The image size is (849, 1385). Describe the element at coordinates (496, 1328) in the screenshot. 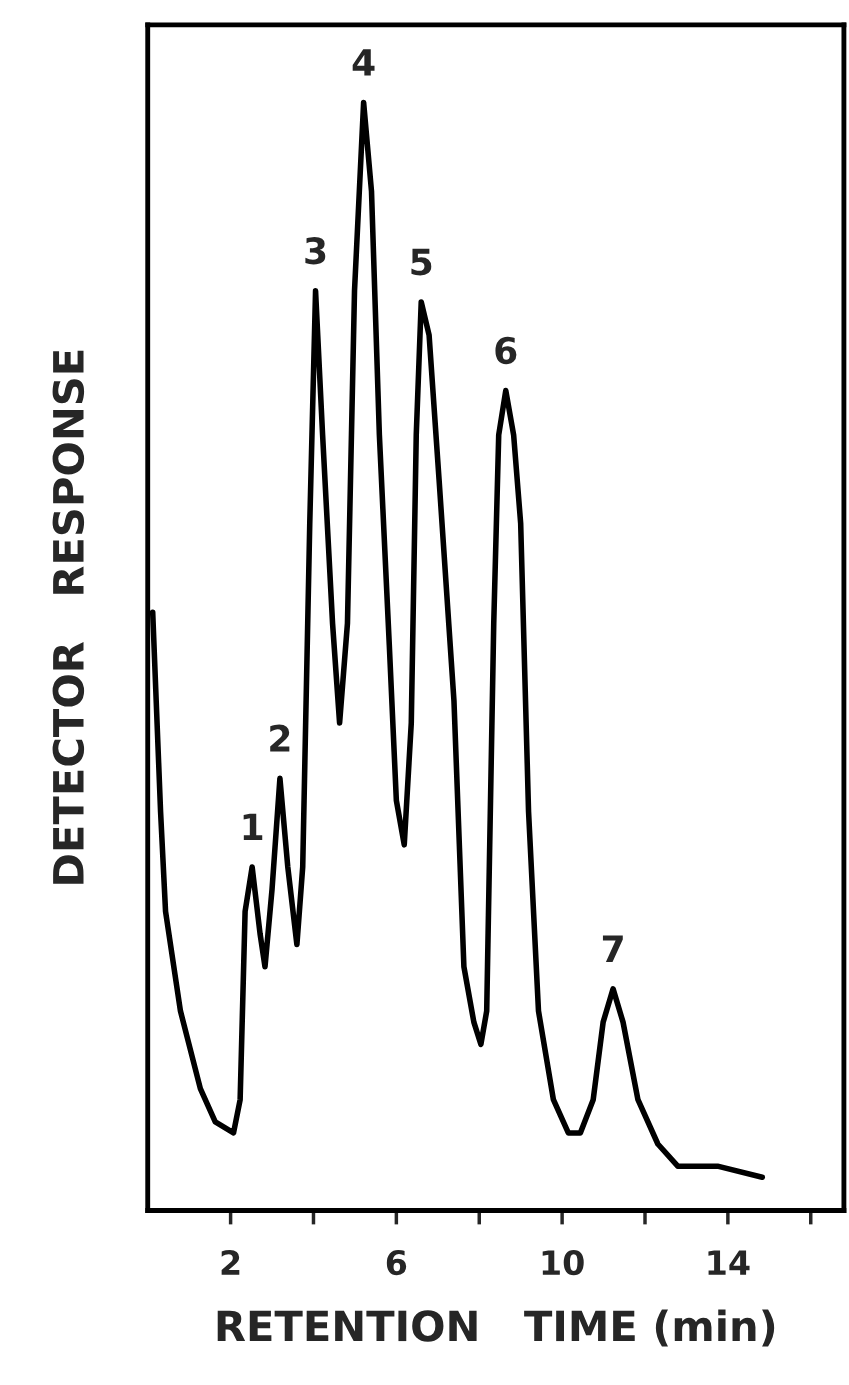

I see `x-axis-title: RETENTION TIME (min)` at that location.